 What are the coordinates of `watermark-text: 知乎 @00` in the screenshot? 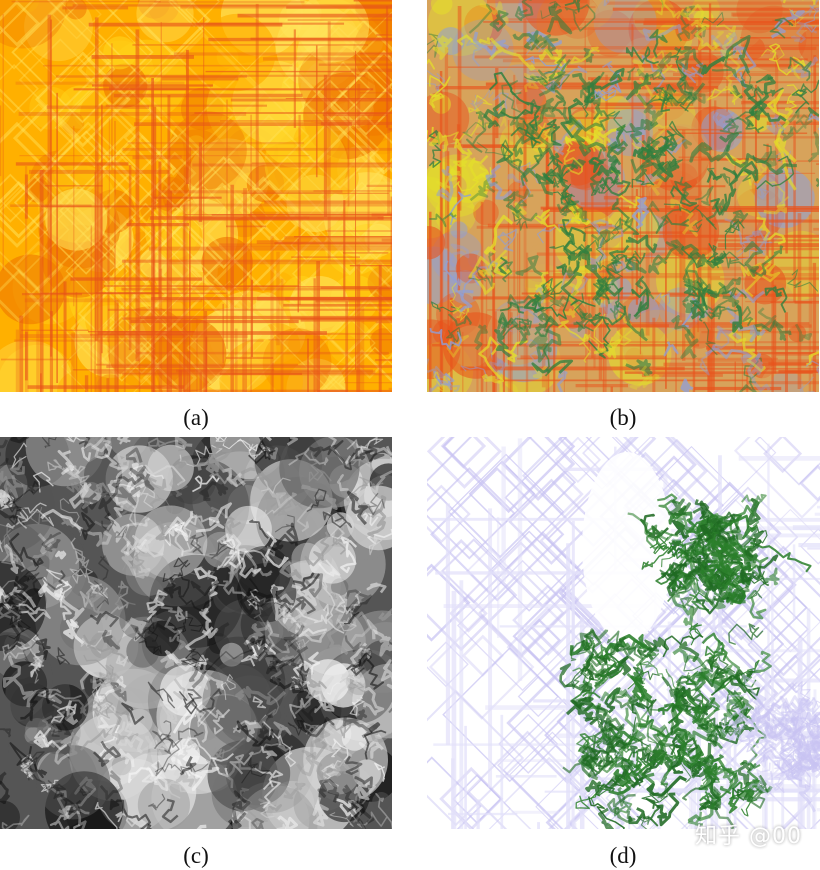 It's located at (748, 836).